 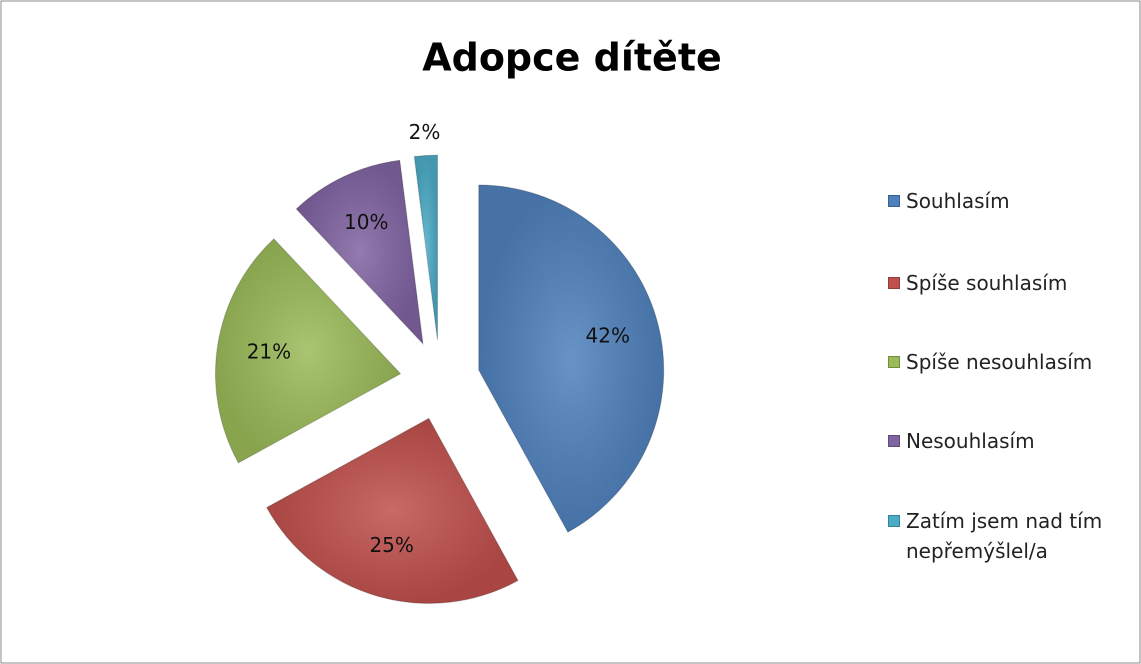 What do you see at coordinates (1004, 536) in the screenshot?
I see `legend-label: Zatím jsem nad tím nepřemýšlel/a` at bounding box center [1004, 536].